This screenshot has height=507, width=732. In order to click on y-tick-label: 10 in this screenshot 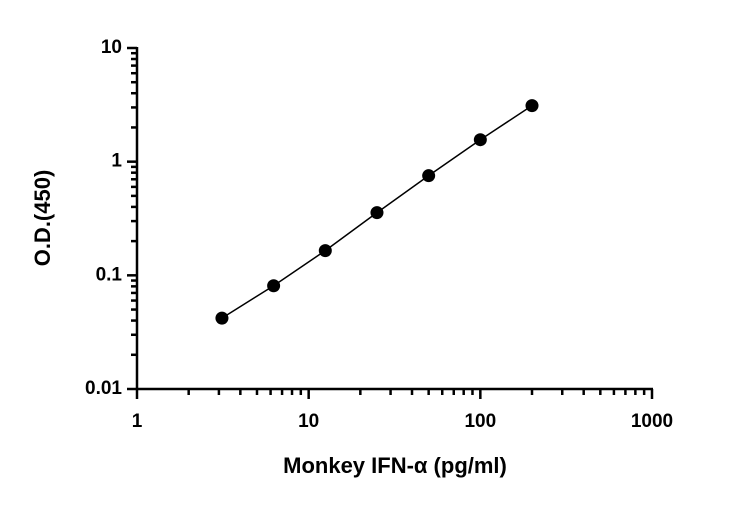, I will do `click(111, 47)`.